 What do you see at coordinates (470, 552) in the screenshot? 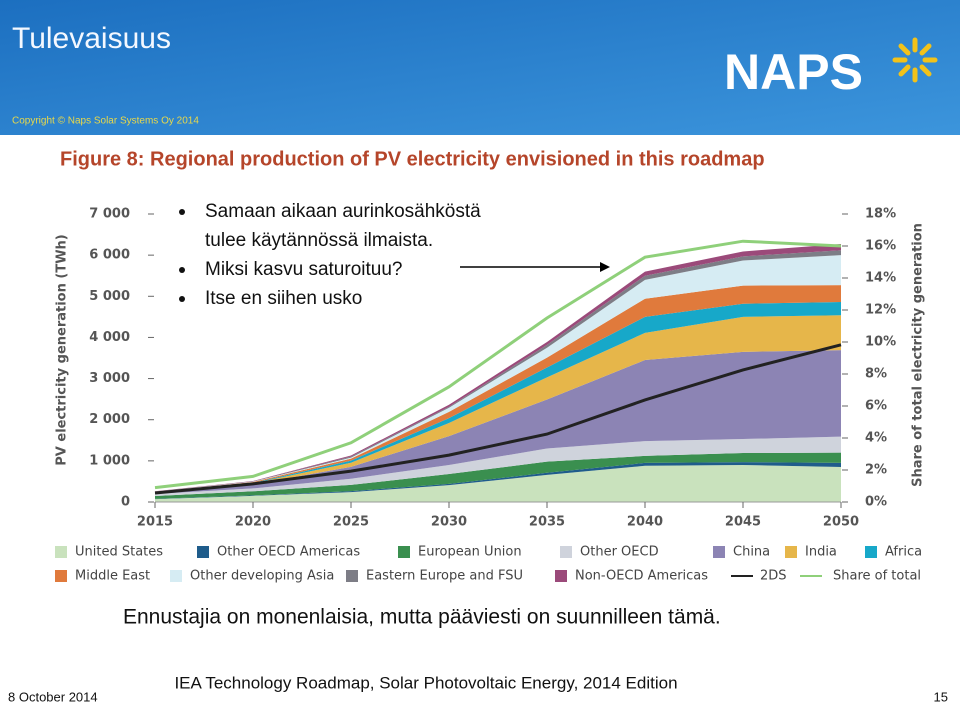
I see `legend-label: European Union` at bounding box center [470, 552].